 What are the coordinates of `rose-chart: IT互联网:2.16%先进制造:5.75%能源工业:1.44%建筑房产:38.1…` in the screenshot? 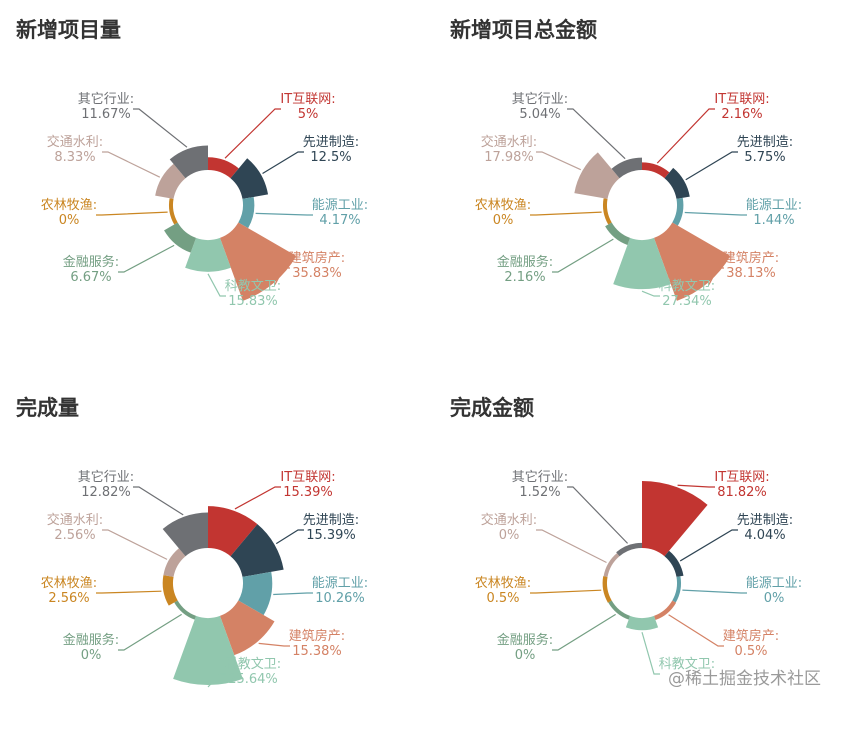 It's located at (638, 200).